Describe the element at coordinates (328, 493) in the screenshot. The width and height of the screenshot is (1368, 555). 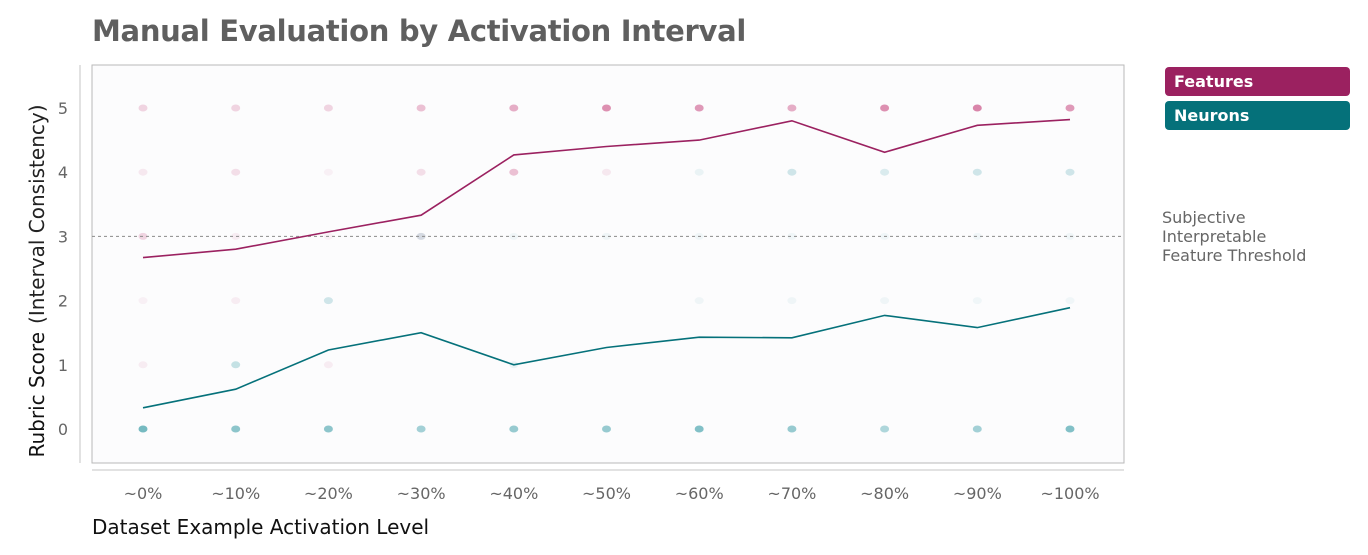
I see `x-tick-label: ~20%` at that location.